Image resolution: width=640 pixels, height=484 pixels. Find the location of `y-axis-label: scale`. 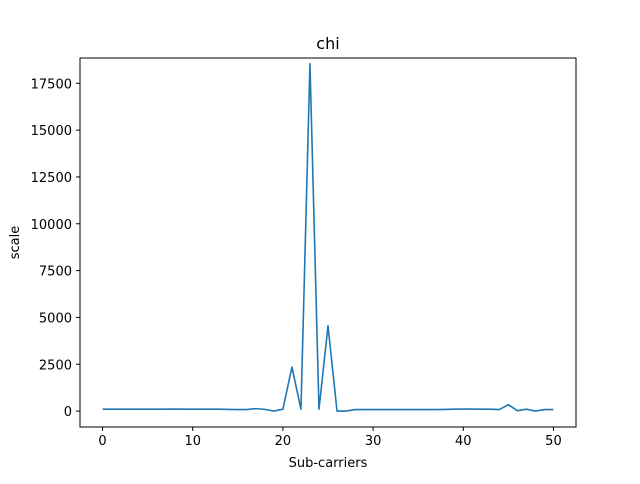

y-axis-label: scale is located at coordinates (15, 243).